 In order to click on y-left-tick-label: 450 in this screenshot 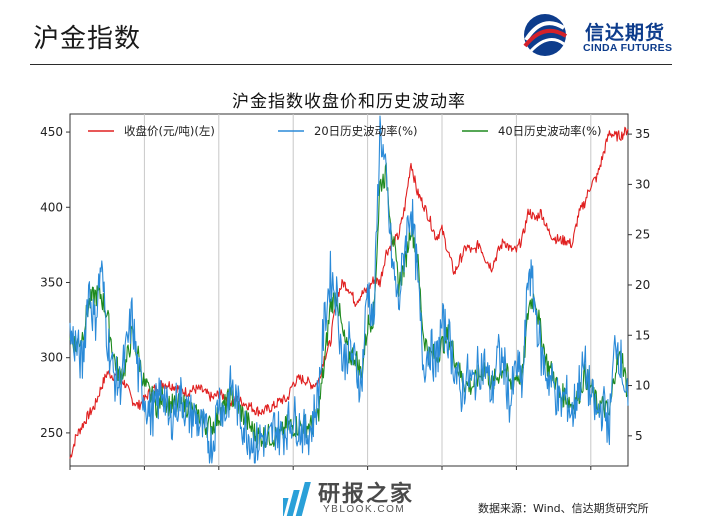, I will do `click(51, 132)`.